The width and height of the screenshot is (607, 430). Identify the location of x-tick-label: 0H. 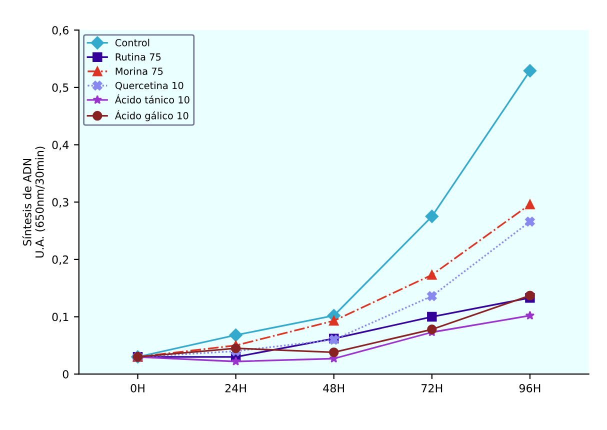
(137, 388).